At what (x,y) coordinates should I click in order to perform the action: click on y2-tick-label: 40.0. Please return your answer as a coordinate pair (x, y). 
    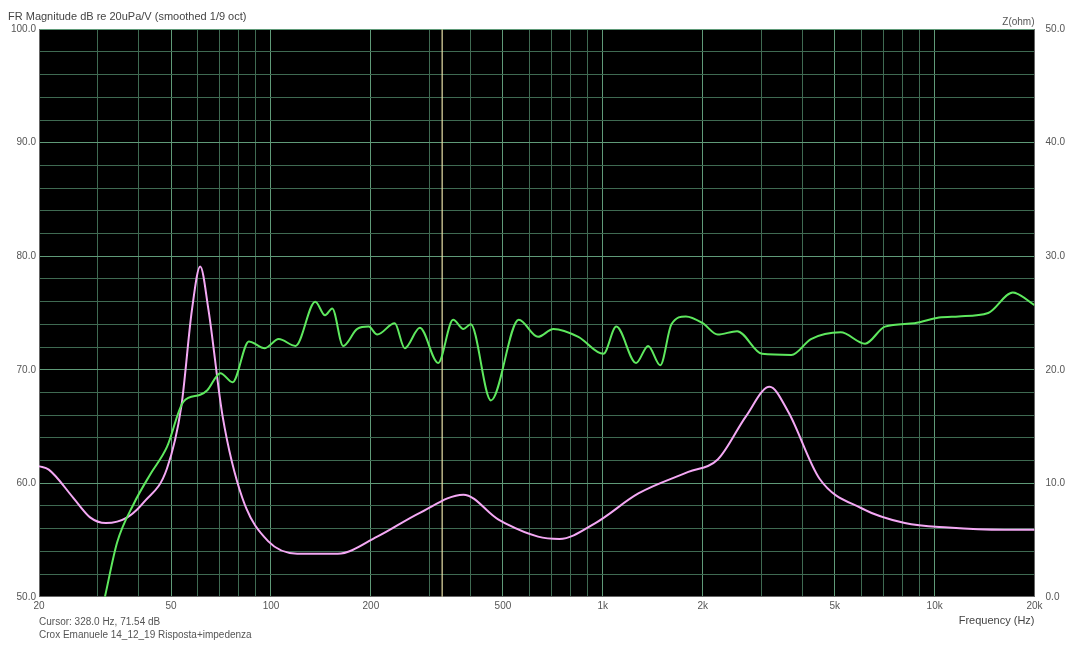
    Looking at the image, I should click on (1055, 142).